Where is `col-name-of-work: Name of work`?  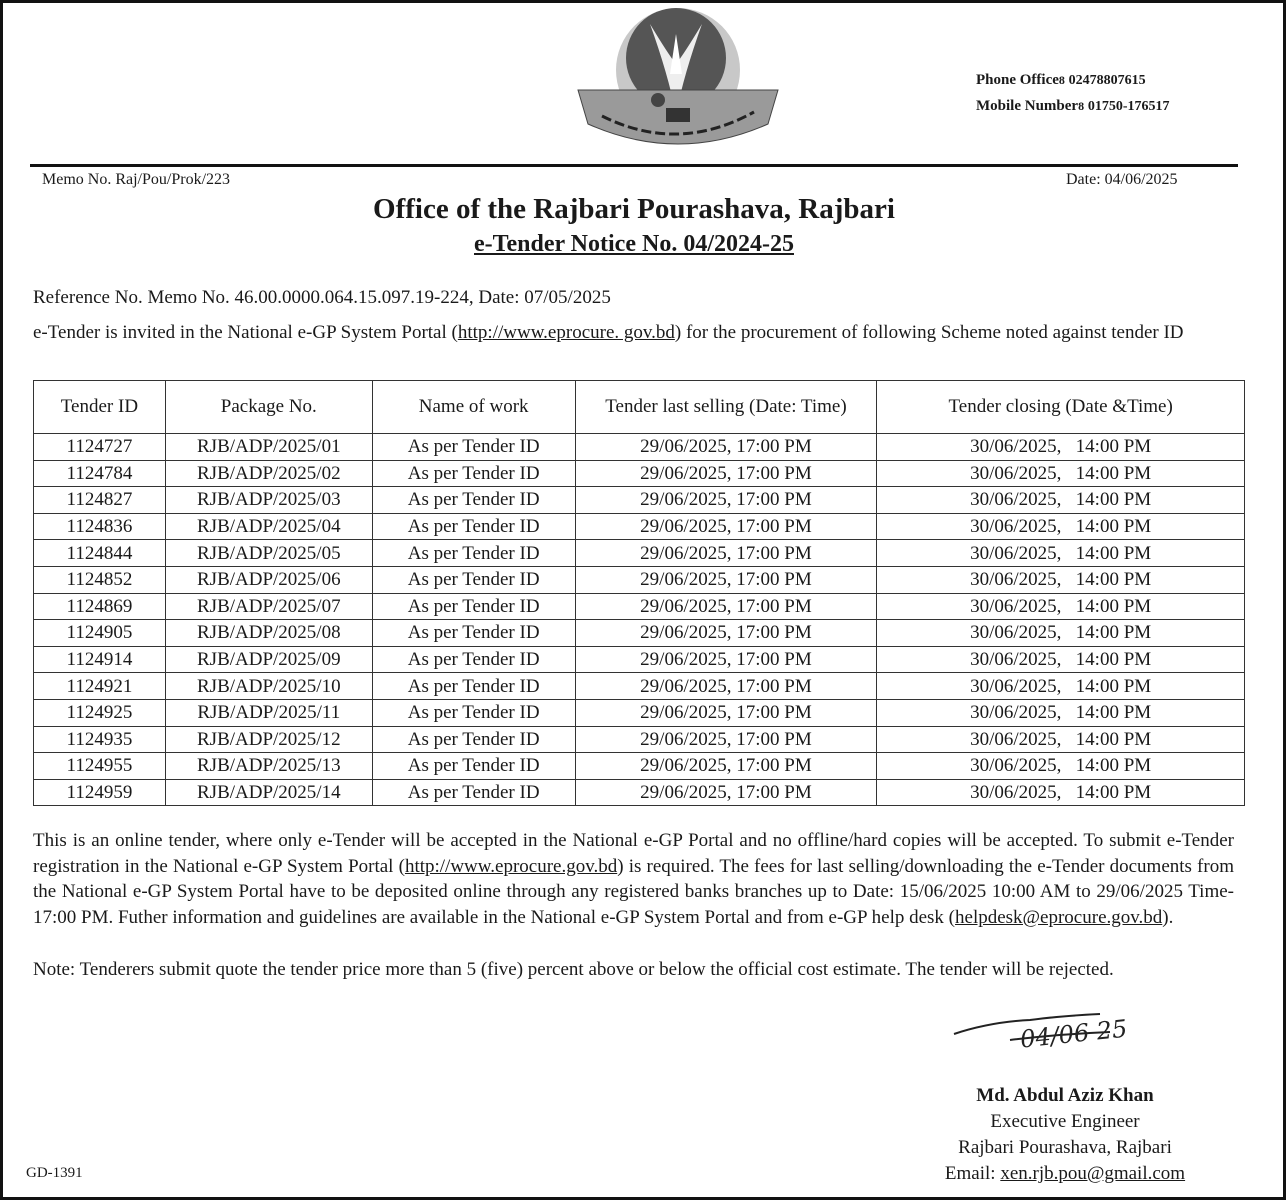 col-name-of-work: Name of work is located at coordinates (473, 407).